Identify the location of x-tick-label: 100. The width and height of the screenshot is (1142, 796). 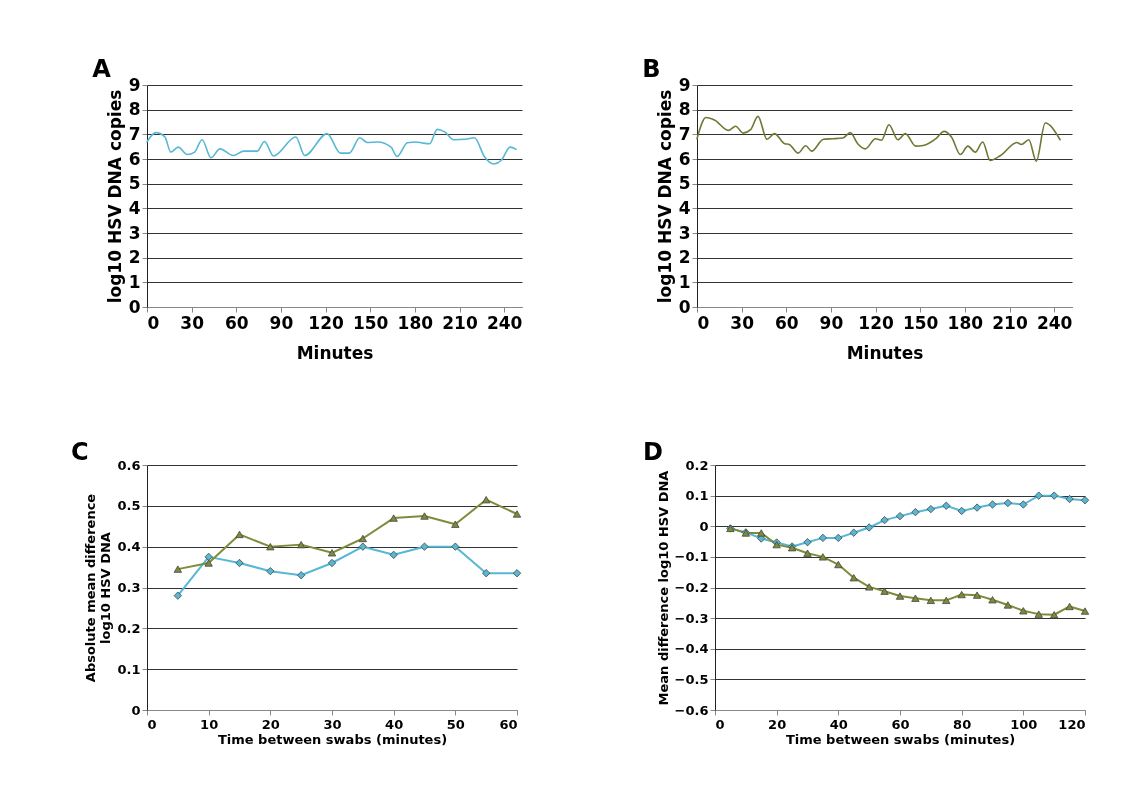
(1024, 724).